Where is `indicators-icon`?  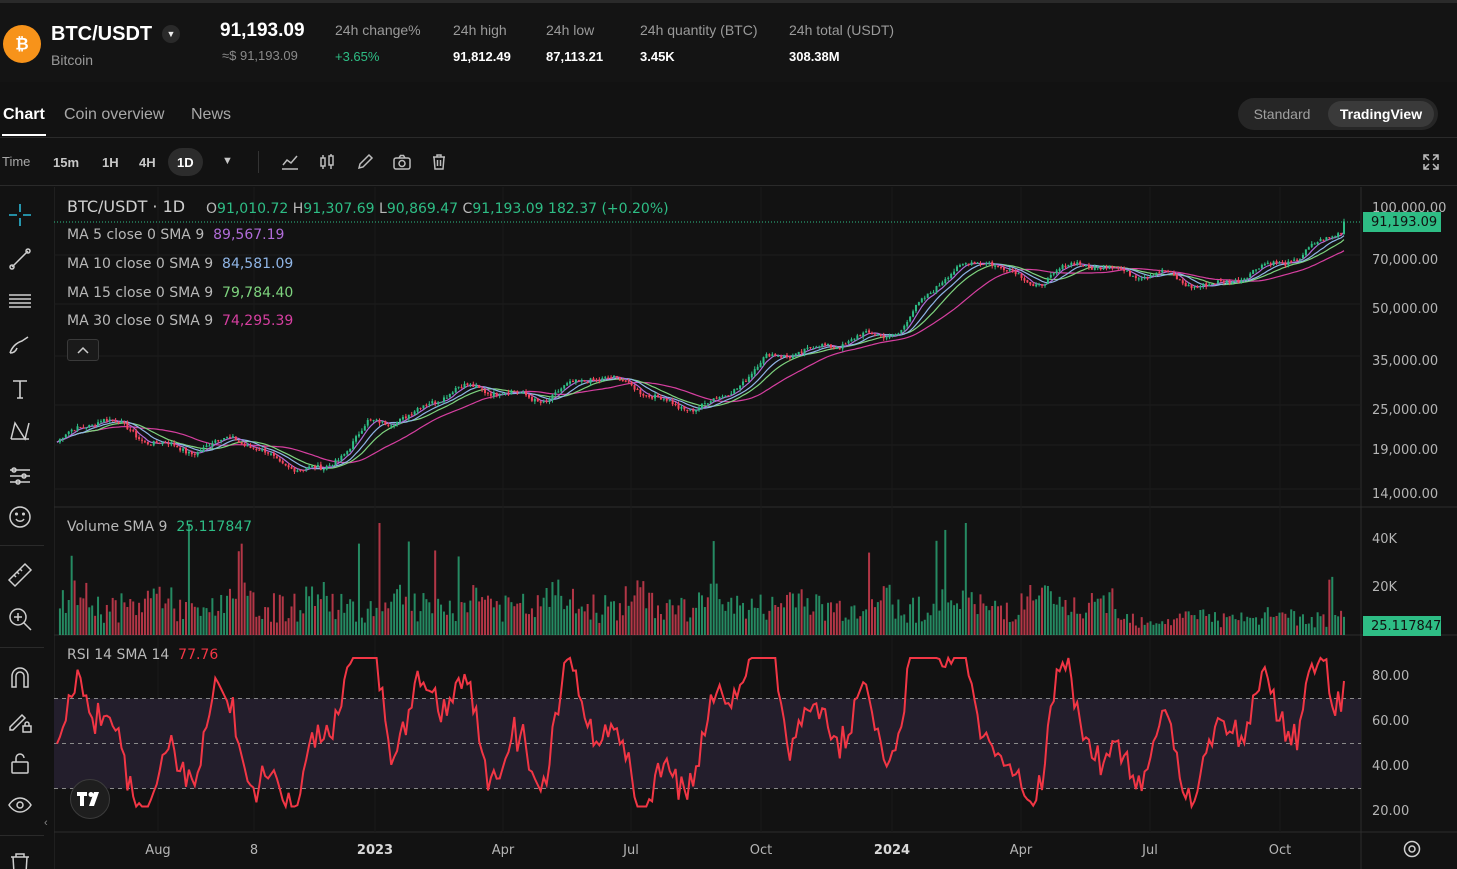
indicators-icon is located at coordinates (290, 162).